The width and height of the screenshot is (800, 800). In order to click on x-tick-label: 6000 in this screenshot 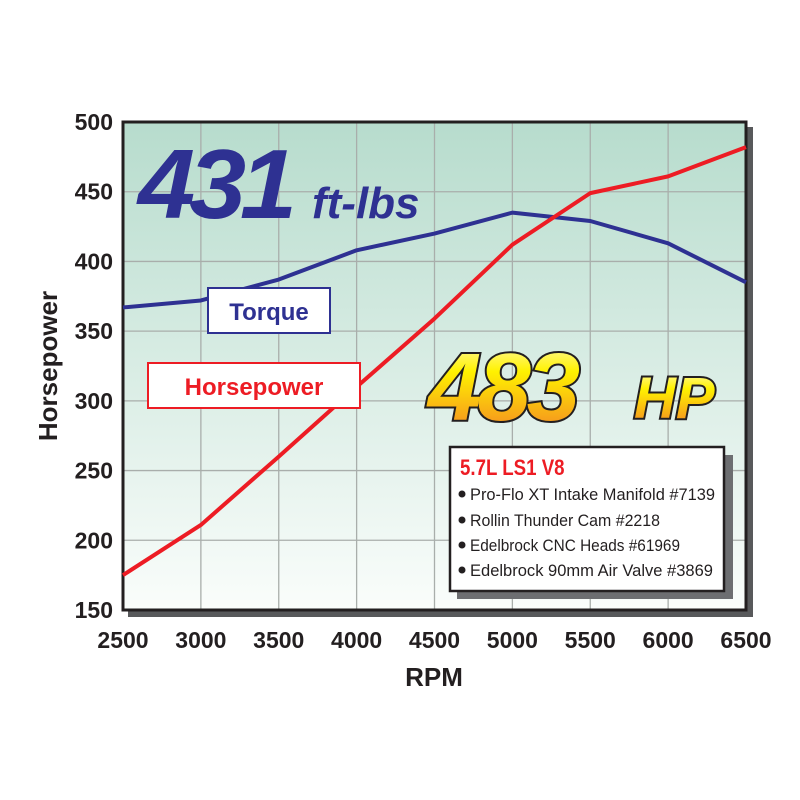, I will do `click(668, 640)`.